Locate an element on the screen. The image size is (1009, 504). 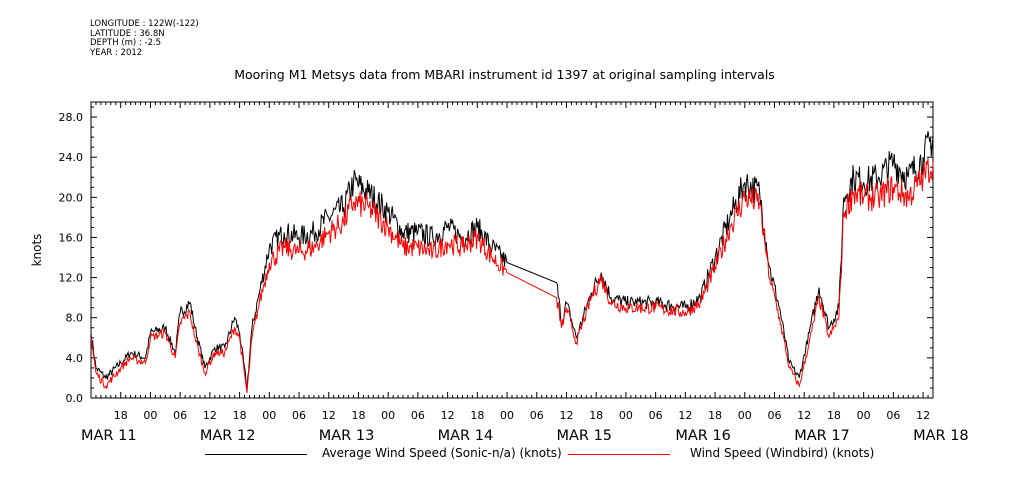
y-tick-label: 8.0 is located at coordinates (75, 318).